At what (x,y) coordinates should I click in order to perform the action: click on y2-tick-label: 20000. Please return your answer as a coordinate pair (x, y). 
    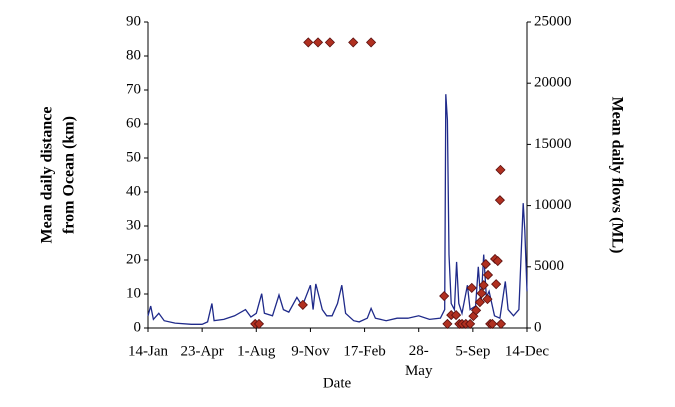
    Looking at the image, I should click on (553, 83).